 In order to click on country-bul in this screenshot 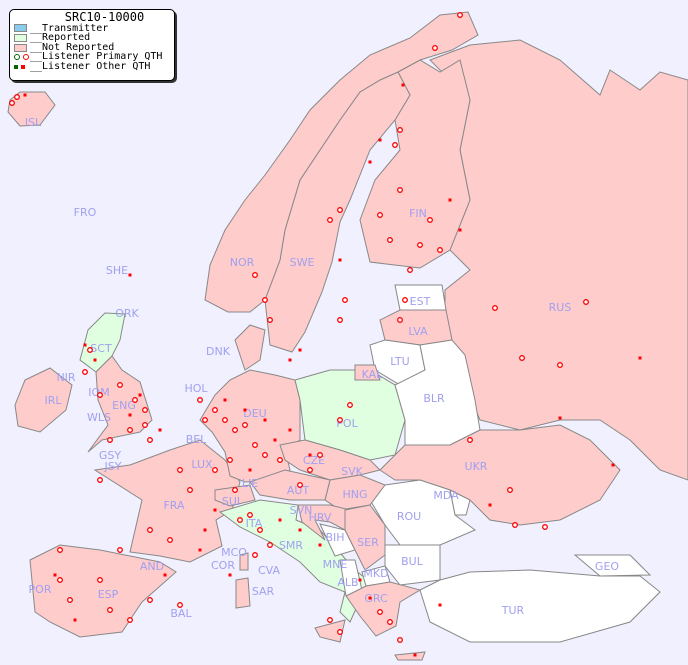, I will do `click(412, 565)`.